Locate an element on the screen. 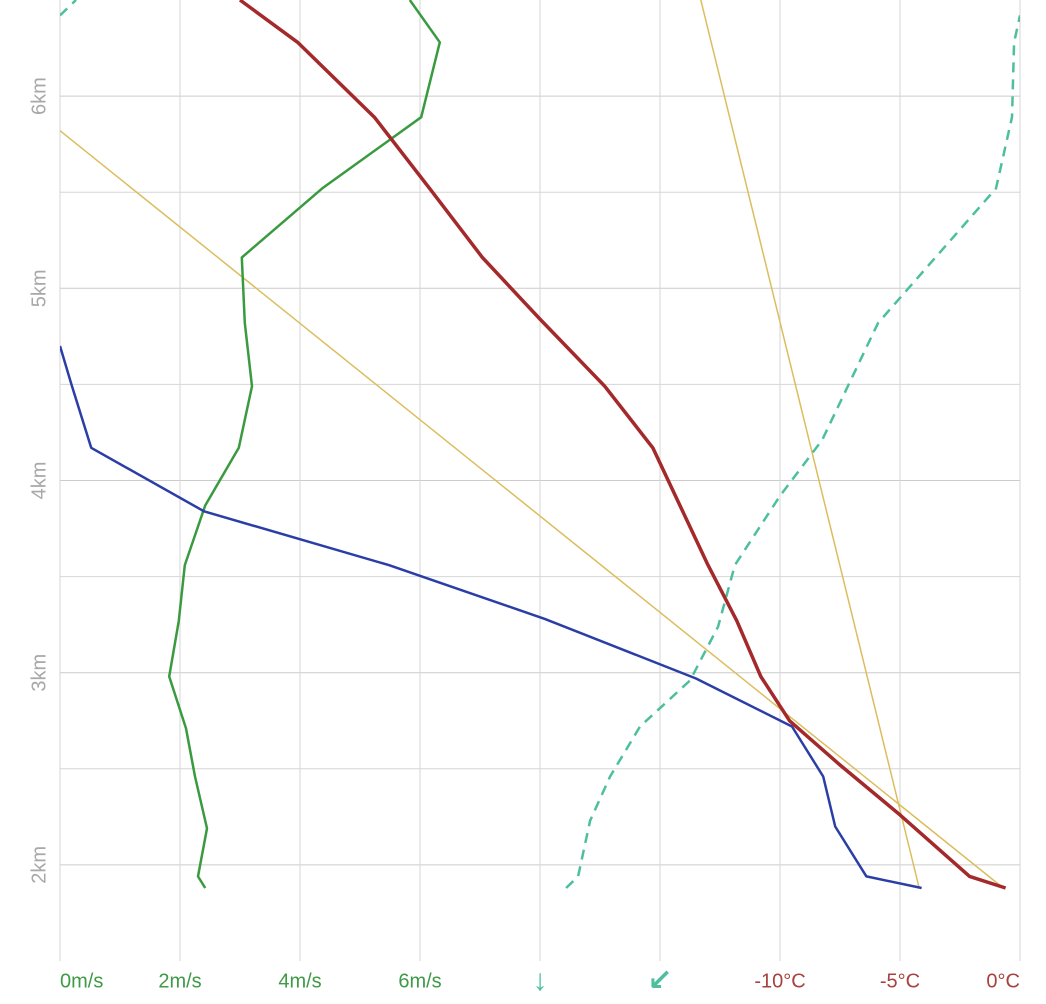  x-tick-label: 2m/s is located at coordinates (179, 981).